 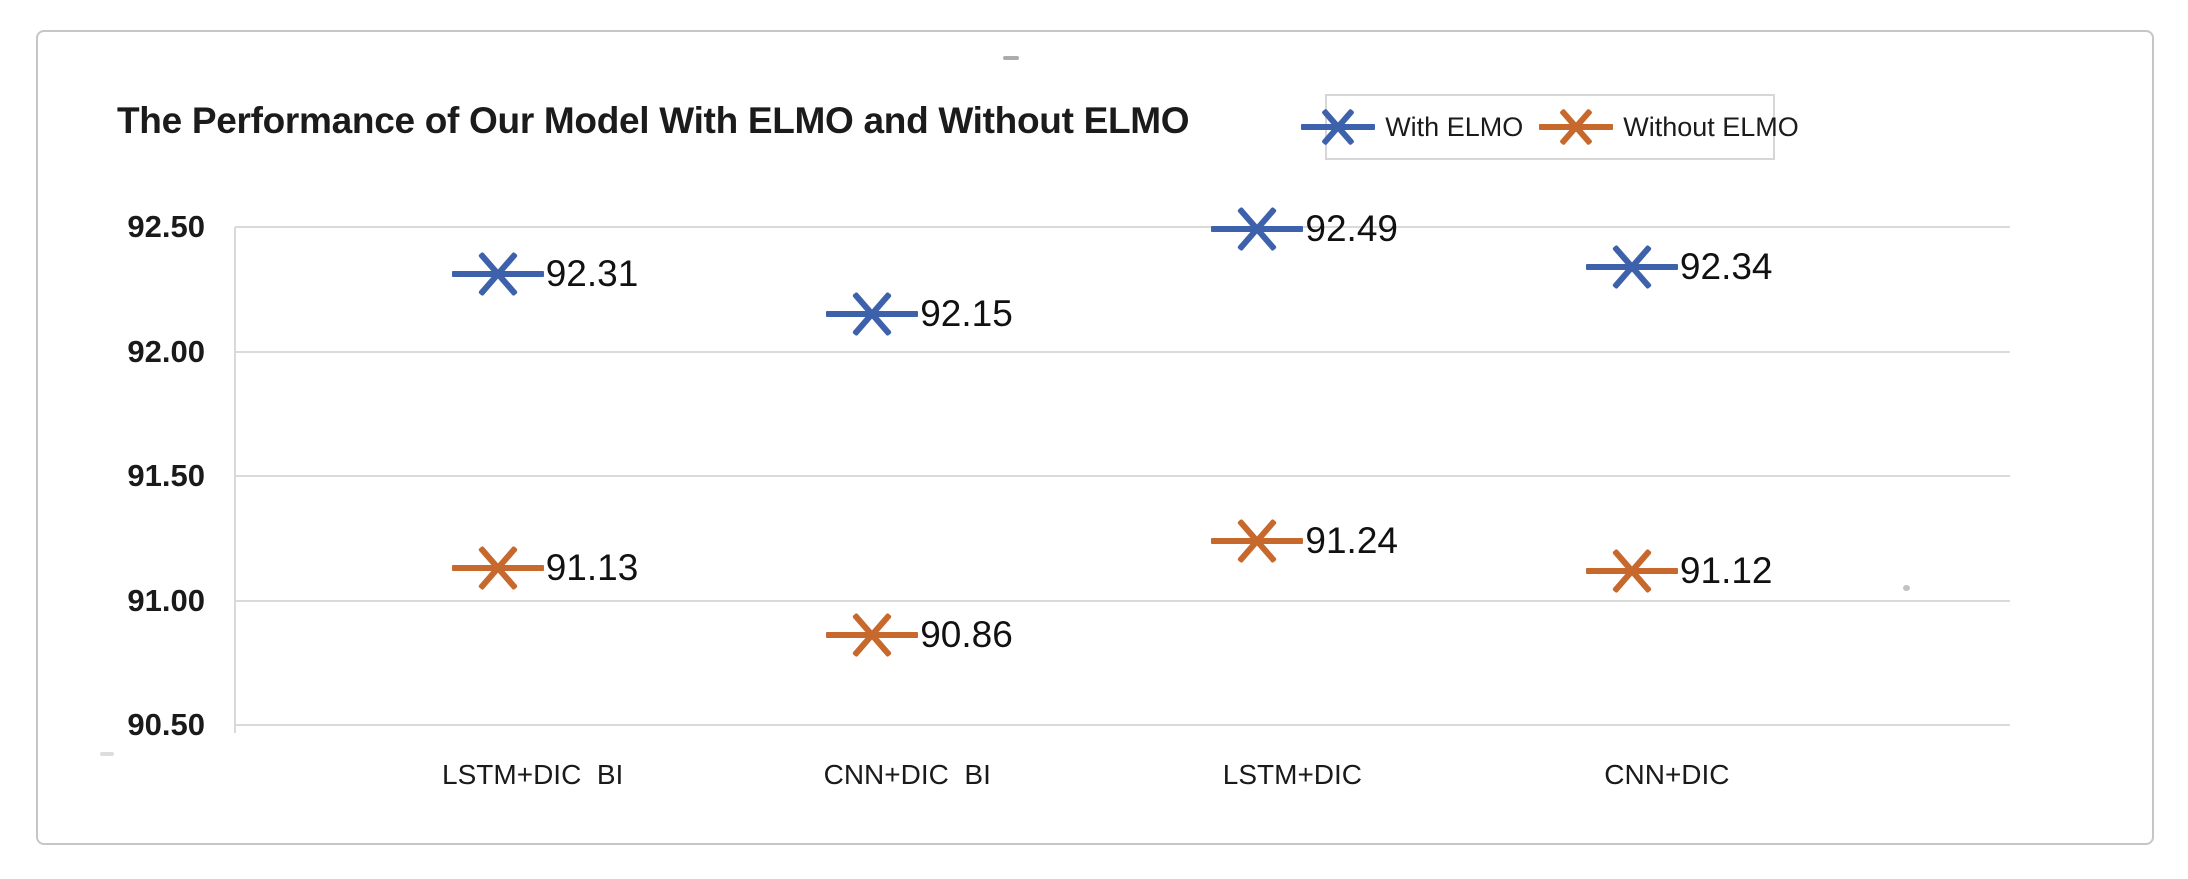 What do you see at coordinates (1711, 126) in the screenshot?
I see `legend-item-label: Without ELMO` at bounding box center [1711, 126].